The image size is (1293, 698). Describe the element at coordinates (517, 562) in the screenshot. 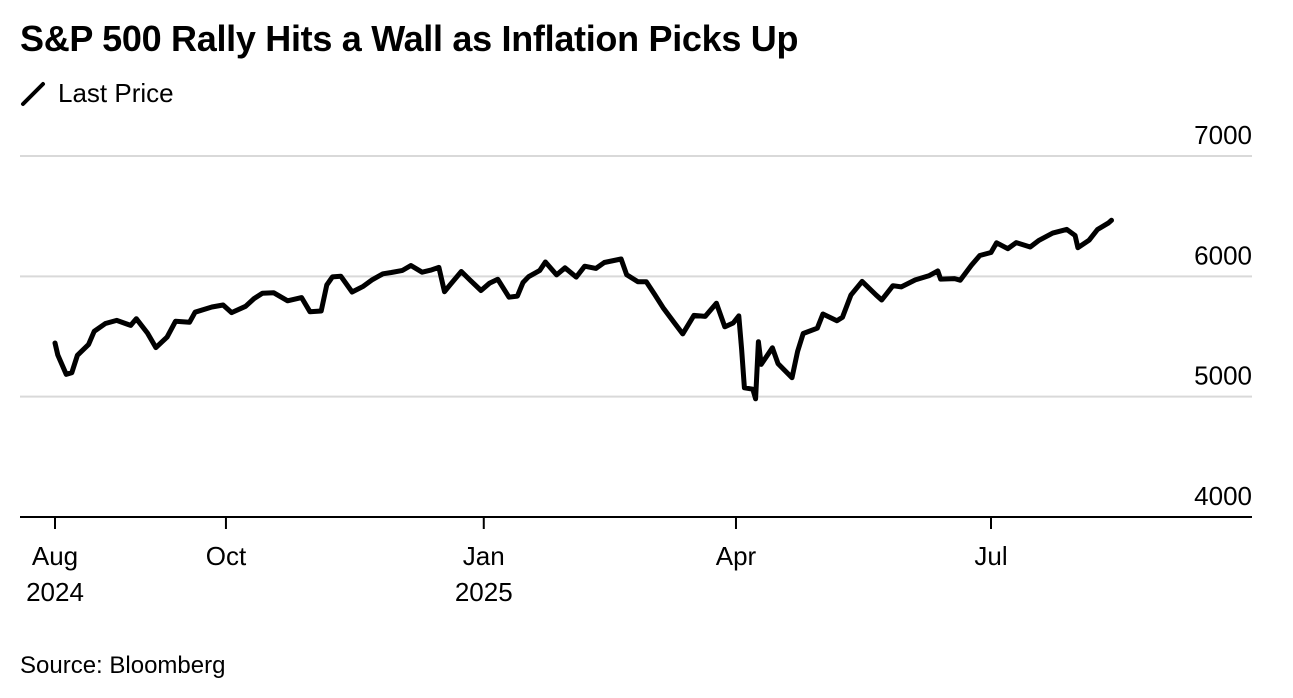

I see `x-axis-ticks: Aug 2024 Oct Jan 2025 Apr Jul` at that location.